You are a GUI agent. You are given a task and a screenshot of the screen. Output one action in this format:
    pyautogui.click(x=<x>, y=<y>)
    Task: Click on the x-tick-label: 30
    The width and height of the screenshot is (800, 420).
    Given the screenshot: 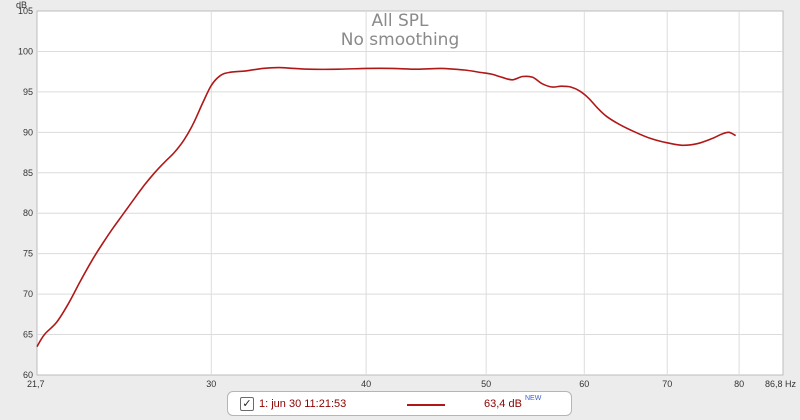 What is the action you would take?
    pyautogui.click(x=211, y=384)
    